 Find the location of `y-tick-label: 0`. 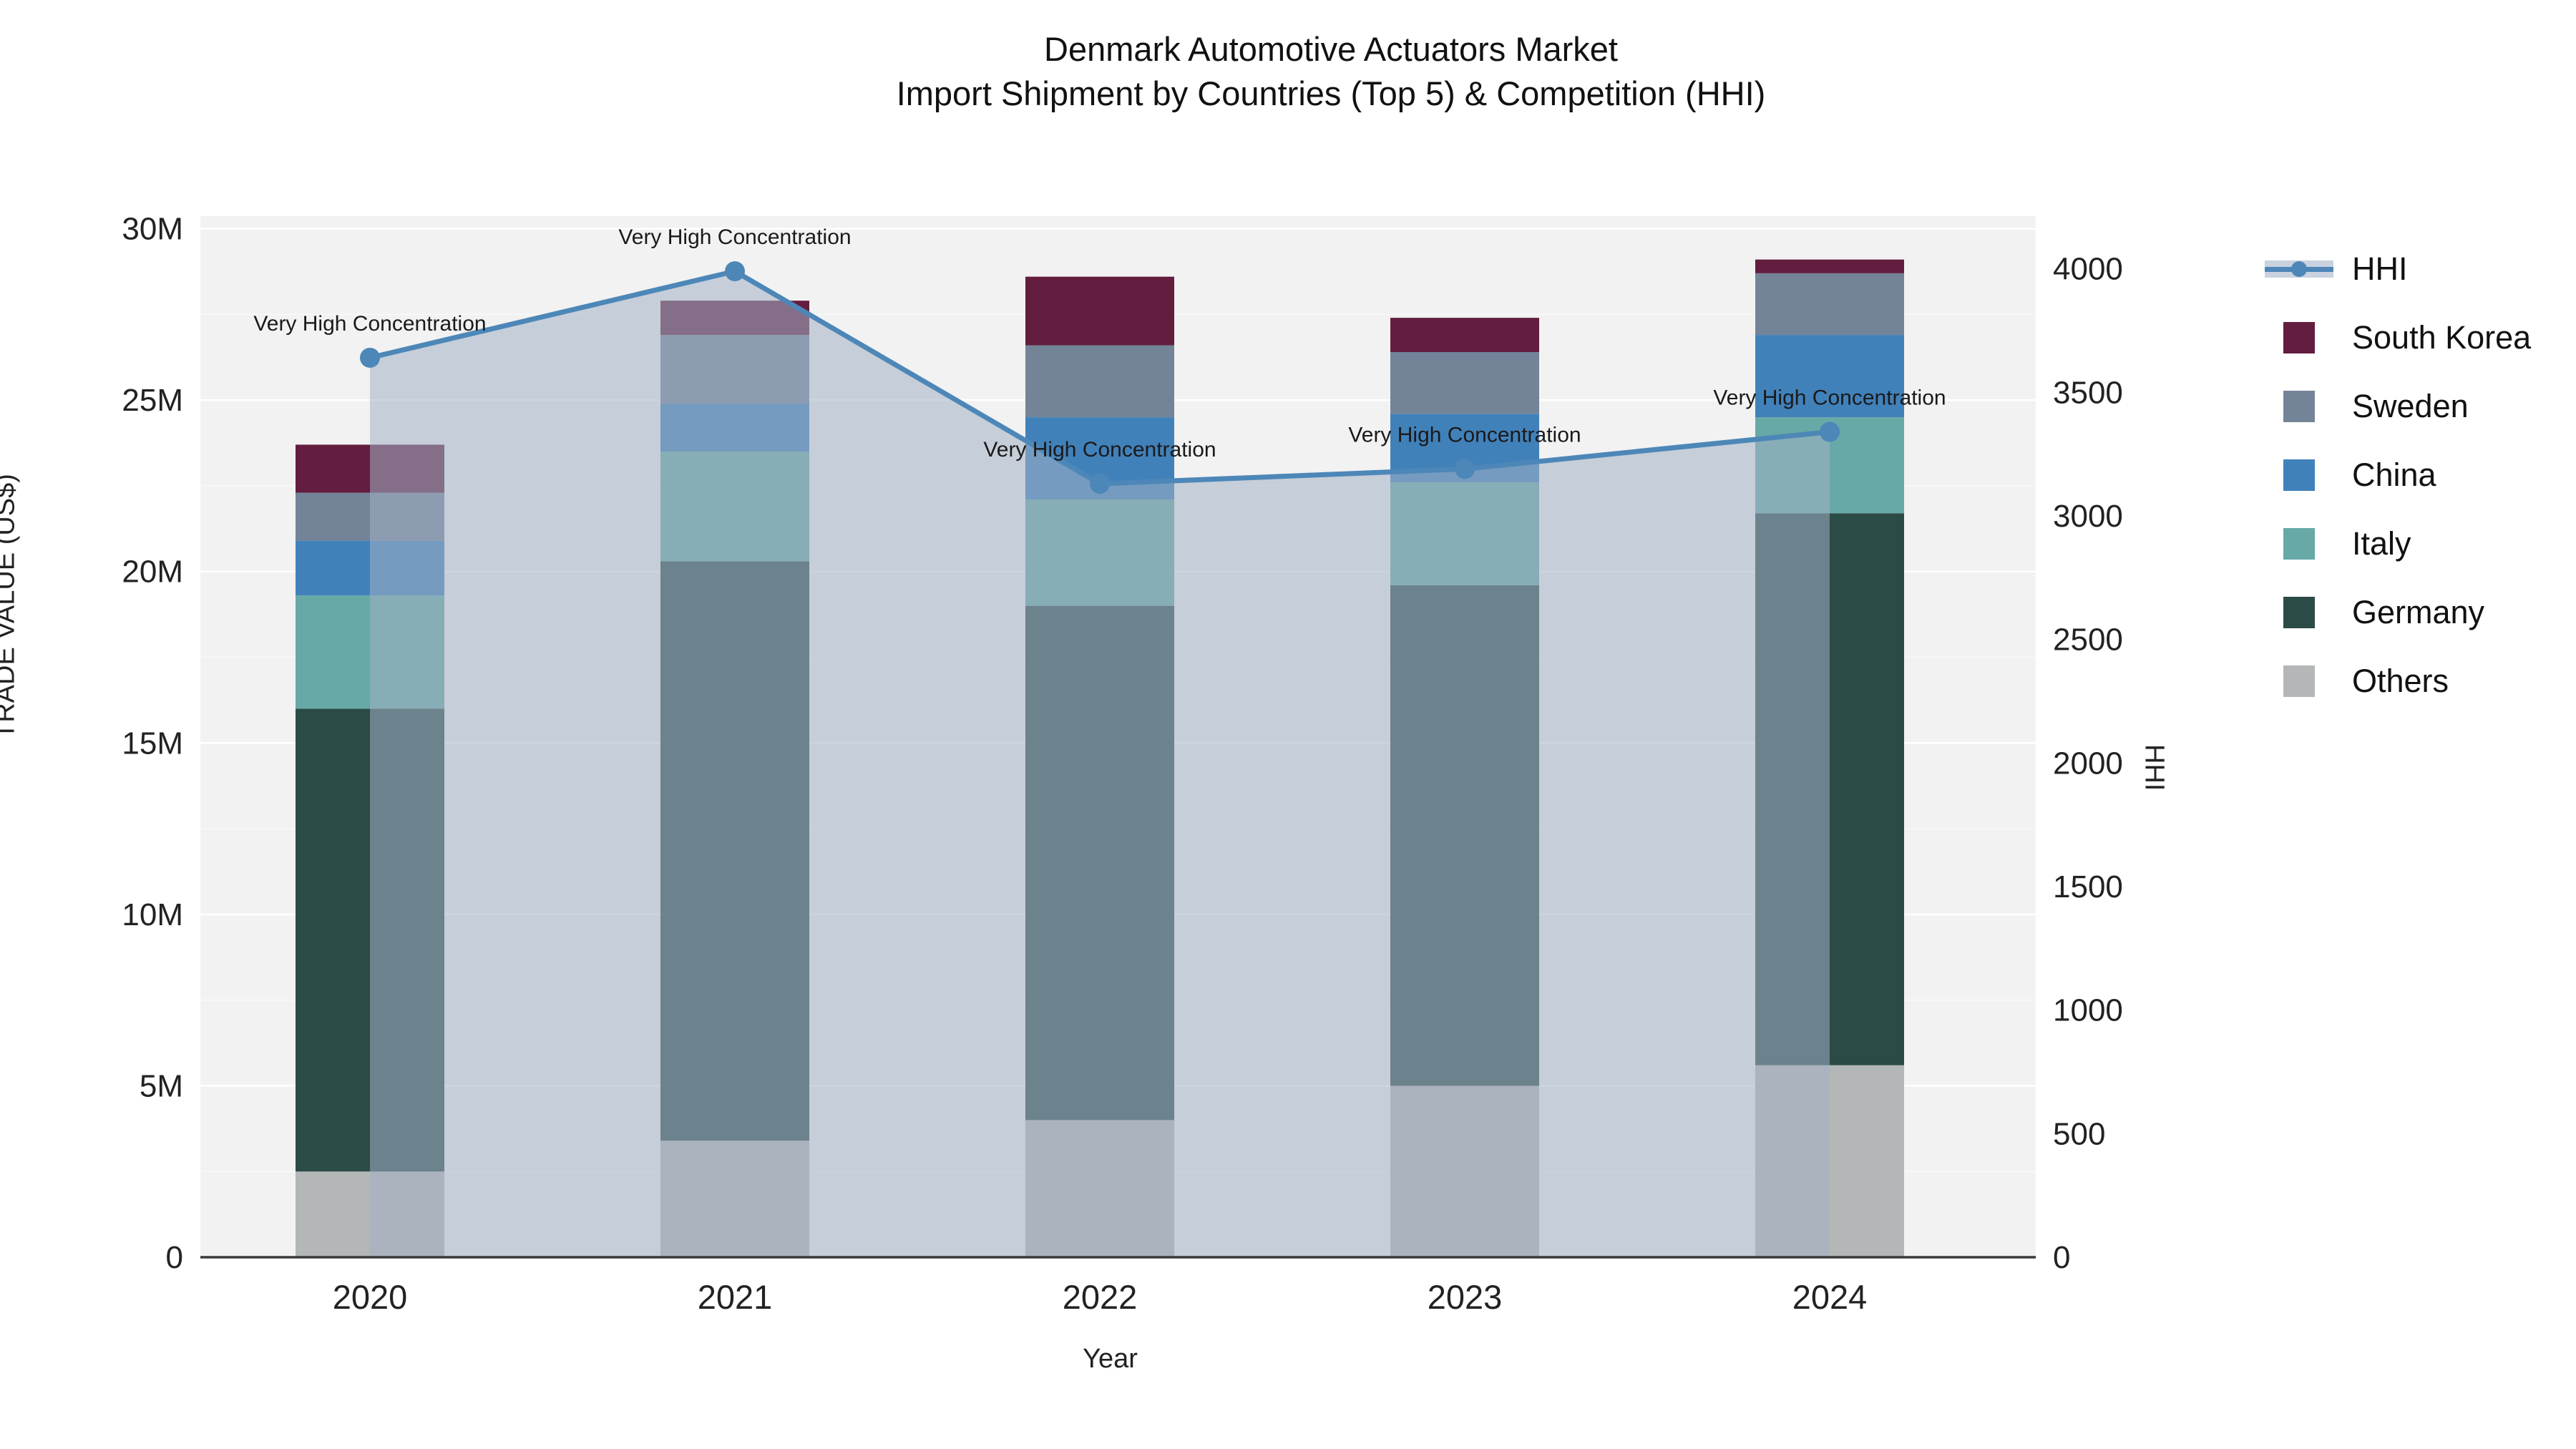

y-tick-label: 0 is located at coordinates (174, 1257).